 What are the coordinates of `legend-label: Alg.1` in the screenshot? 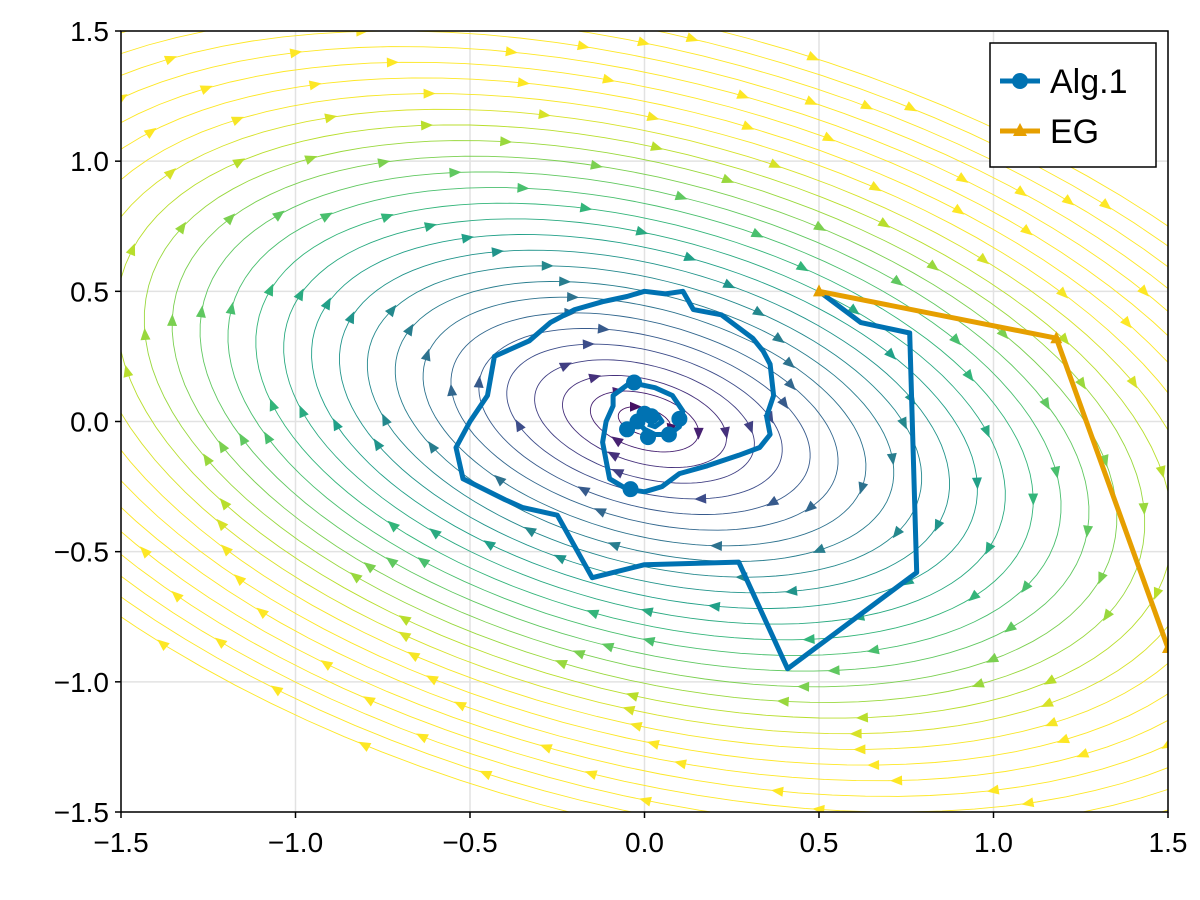 It's located at (1089, 82).